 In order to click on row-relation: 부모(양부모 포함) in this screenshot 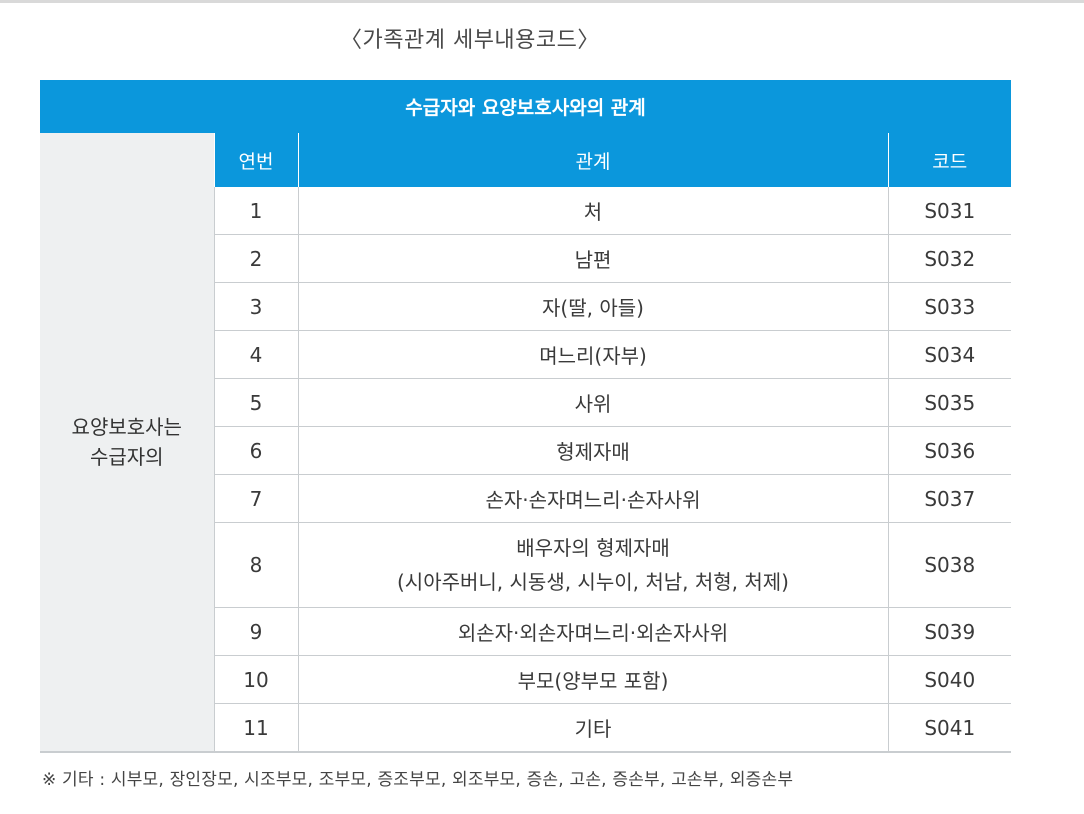, I will do `click(592, 679)`.